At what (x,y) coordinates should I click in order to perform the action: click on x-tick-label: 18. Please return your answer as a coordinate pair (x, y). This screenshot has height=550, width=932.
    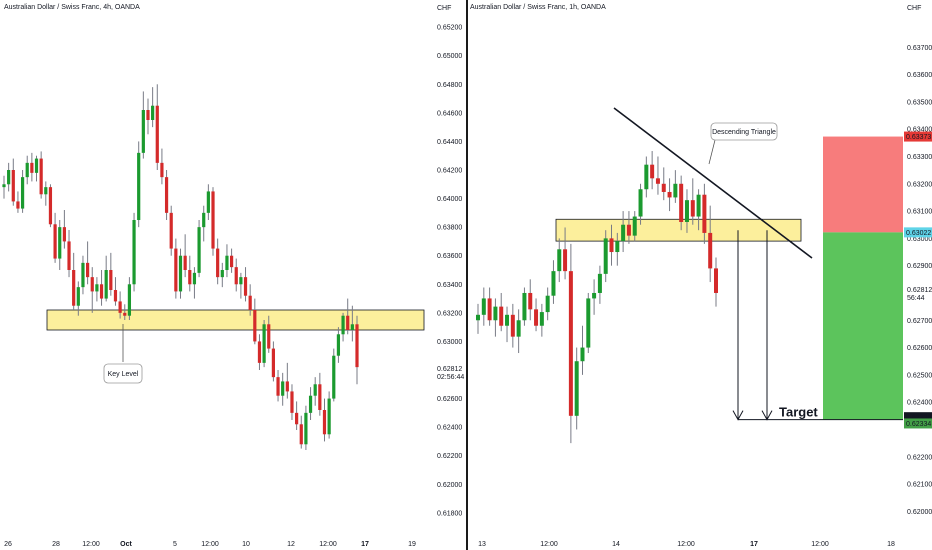
    Looking at the image, I should click on (891, 544).